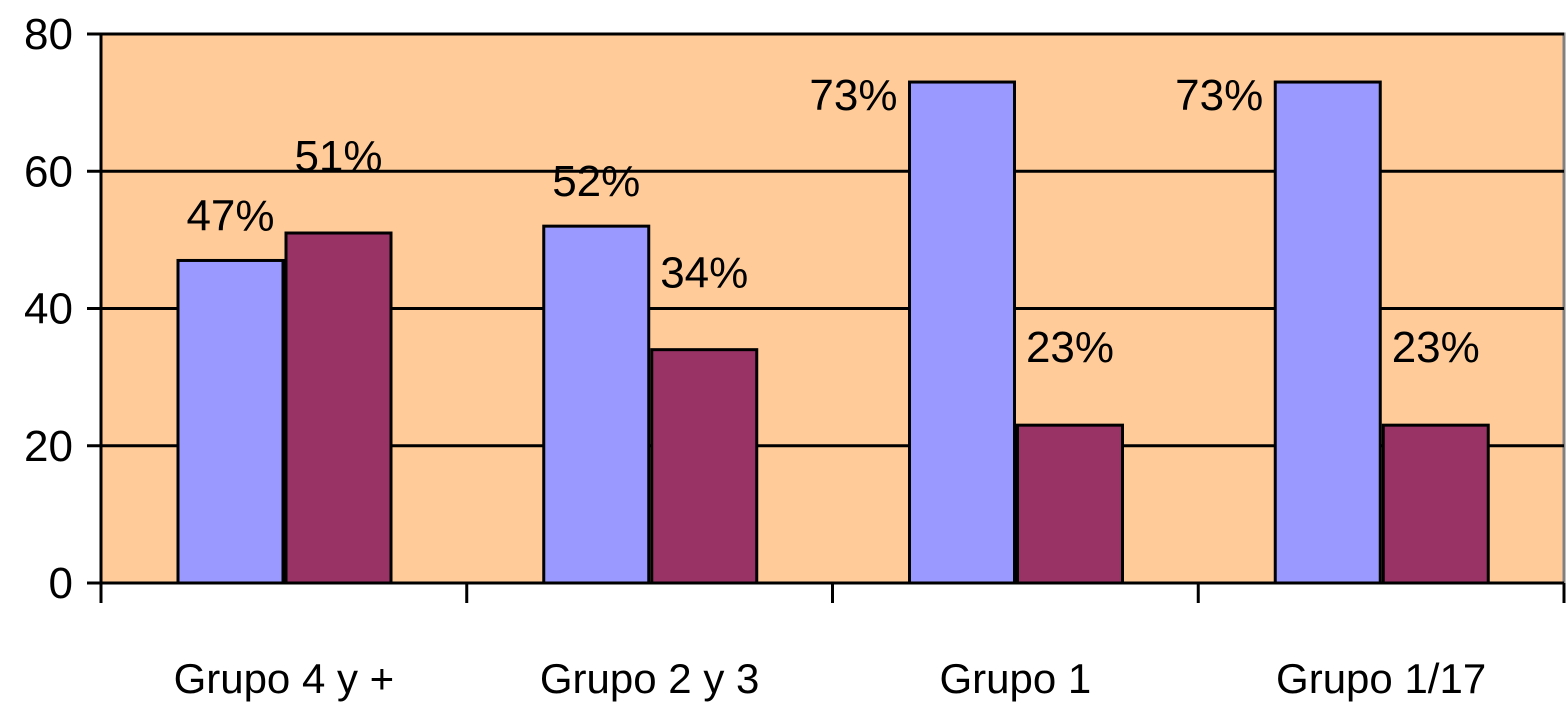  I want to click on y-tick-label: 60, so click(48, 171).